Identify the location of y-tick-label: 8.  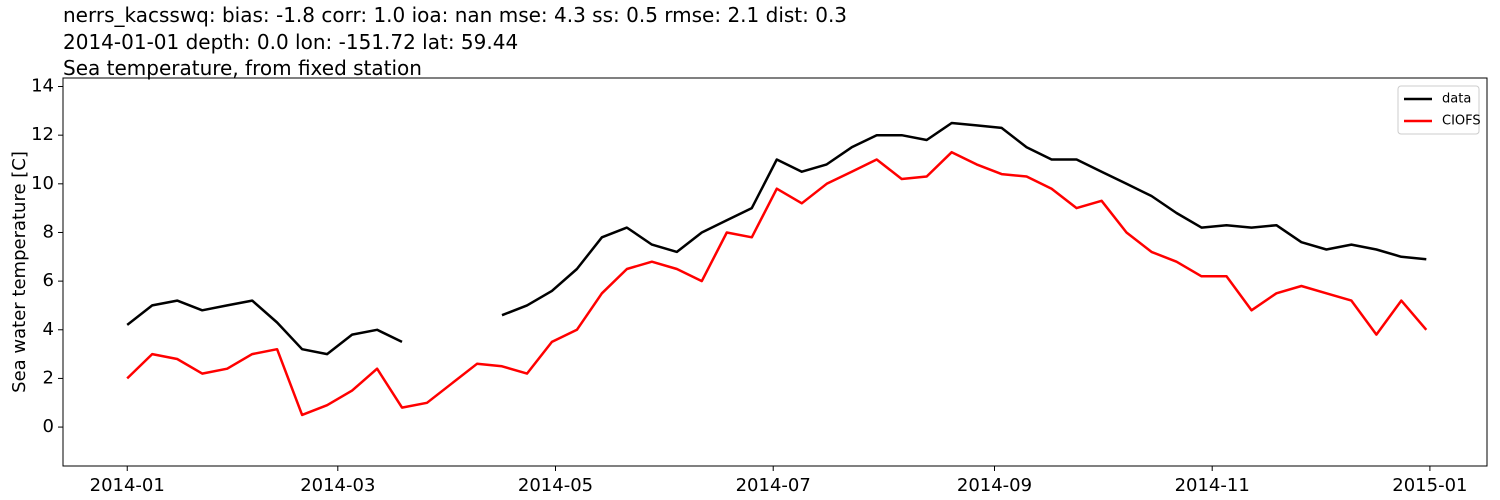
(48, 231).